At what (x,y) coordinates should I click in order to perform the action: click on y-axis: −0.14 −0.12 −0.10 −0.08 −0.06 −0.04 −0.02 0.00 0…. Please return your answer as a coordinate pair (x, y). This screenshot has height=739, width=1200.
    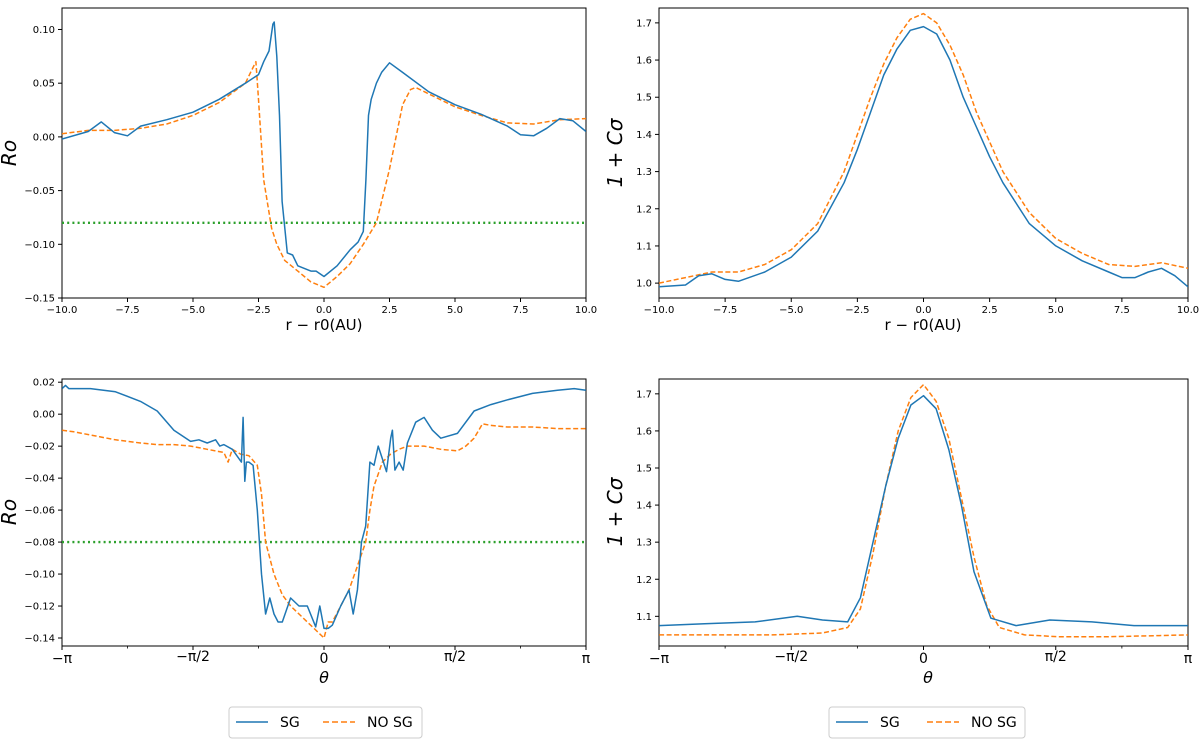
    Looking at the image, I should click on (43, 511).